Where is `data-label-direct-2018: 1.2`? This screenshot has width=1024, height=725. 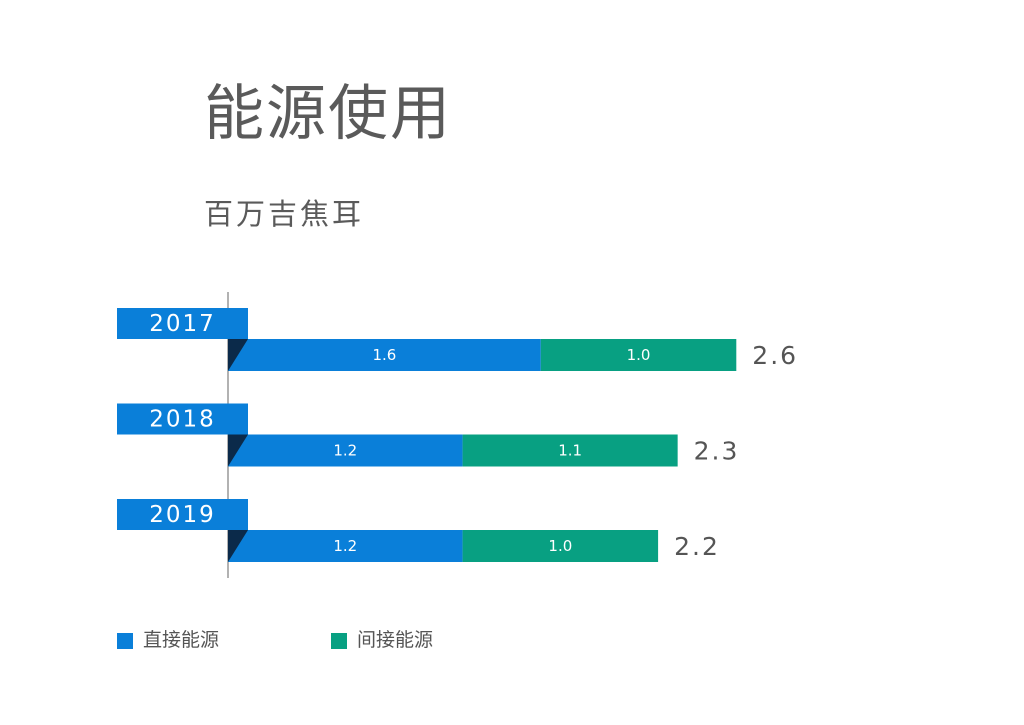
data-label-direct-2018: 1.2 is located at coordinates (345, 451).